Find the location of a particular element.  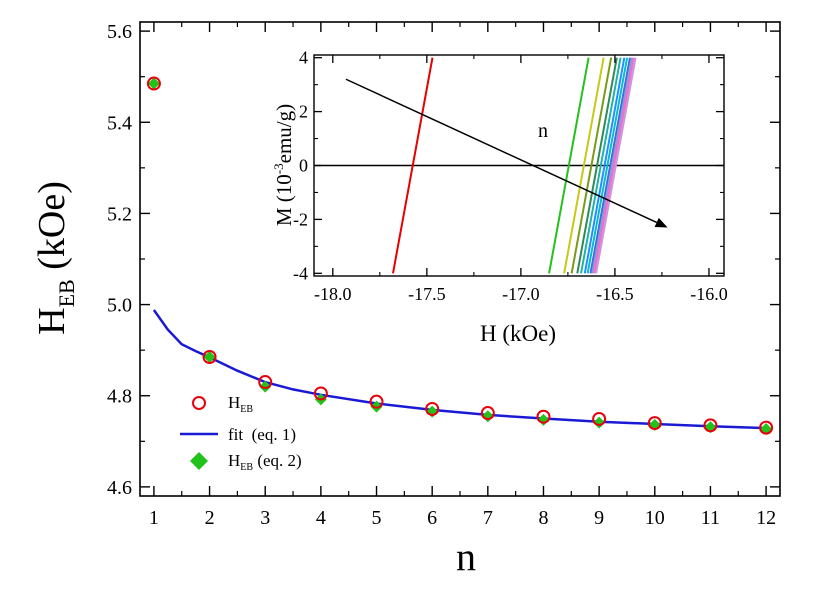

main-x-tick-label: 5 is located at coordinates (377, 518).